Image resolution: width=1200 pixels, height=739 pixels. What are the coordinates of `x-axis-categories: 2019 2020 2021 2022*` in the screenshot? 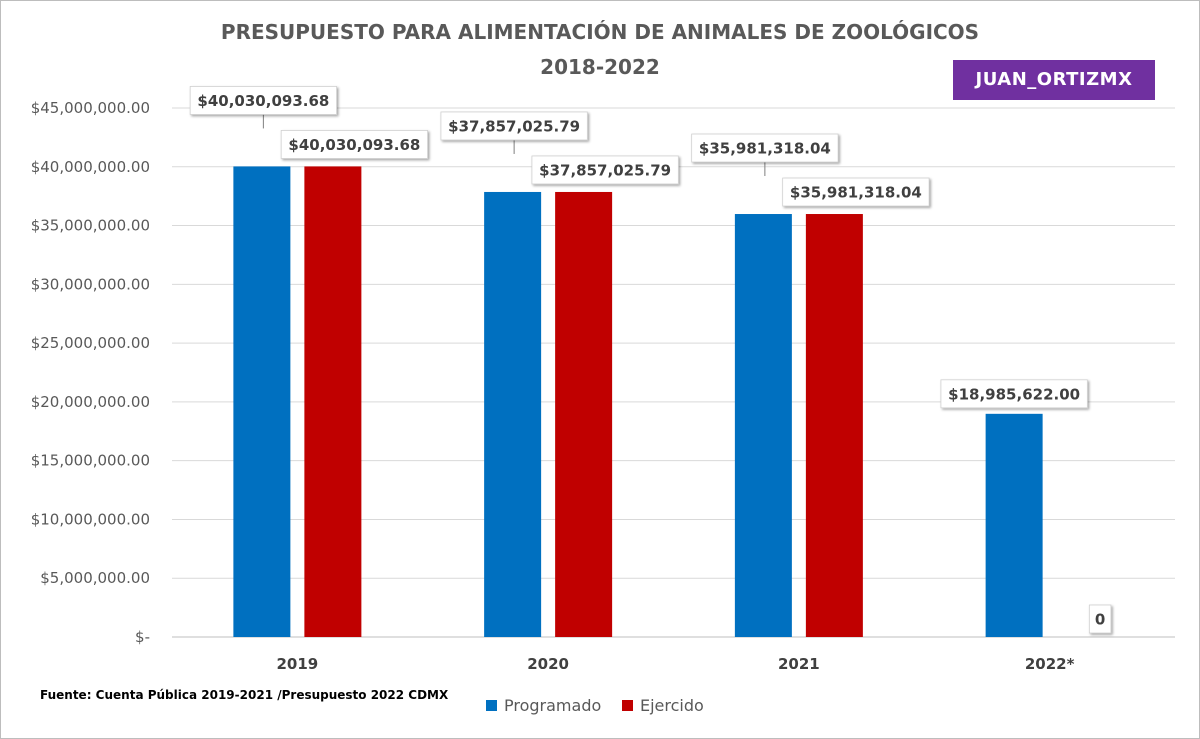 It's located at (676, 664).